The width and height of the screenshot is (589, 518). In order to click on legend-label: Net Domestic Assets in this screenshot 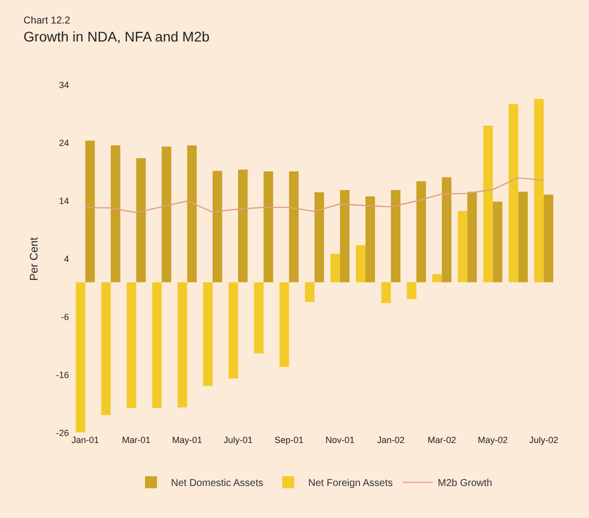, I will do `click(217, 484)`.